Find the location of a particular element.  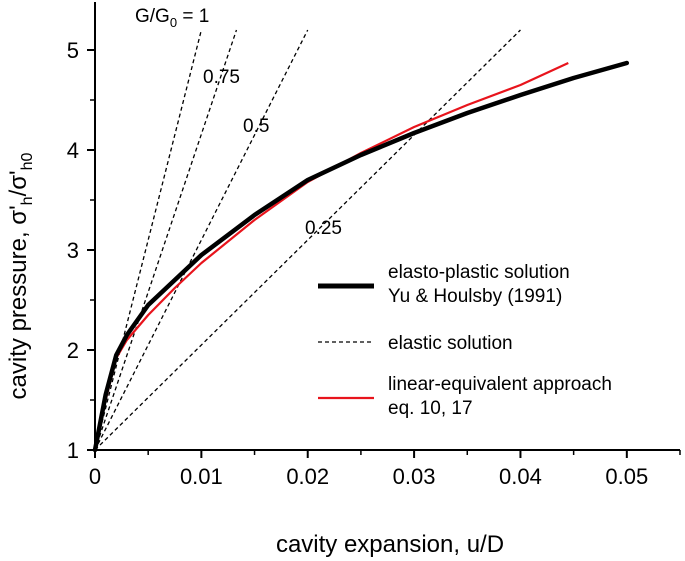

legend-label-linear-equivalent-eq: eq. 10, 17 is located at coordinates (430, 408).